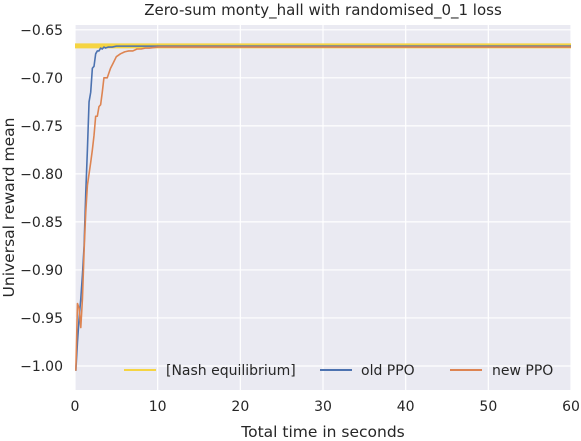 The height and width of the screenshot is (441, 581). Describe the element at coordinates (488, 407) in the screenshot. I see `x-tick-label: 50` at that location.